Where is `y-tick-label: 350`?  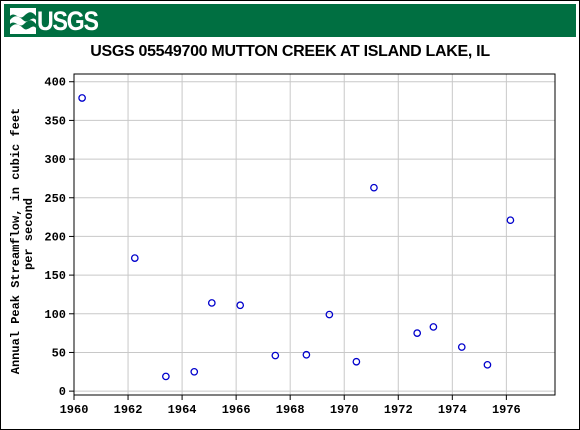 y-tick-label: 350 is located at coordinates (55, 121).